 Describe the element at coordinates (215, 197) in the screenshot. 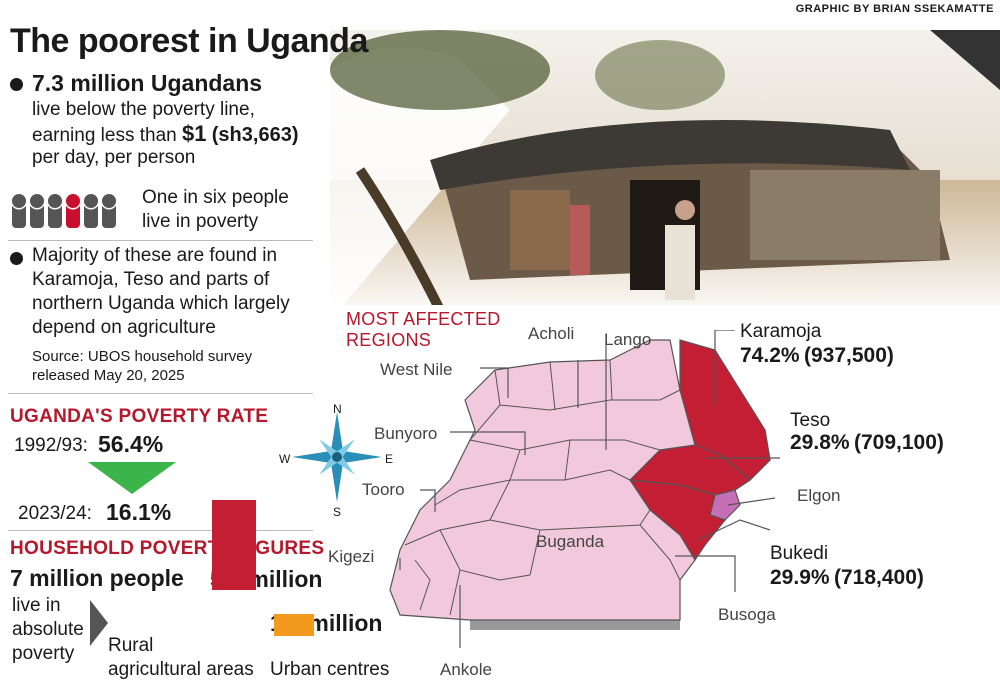

I see `one-in-six-line-1: One in six people` at that location.